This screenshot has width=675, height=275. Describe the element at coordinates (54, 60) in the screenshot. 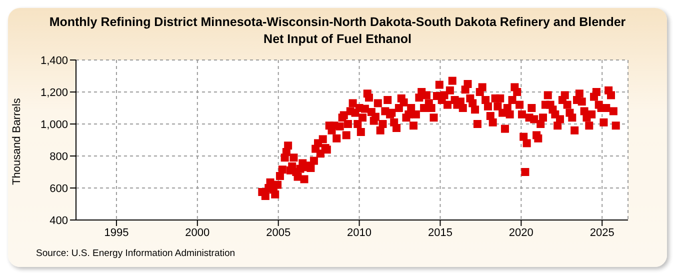

I see `y-tick-label: 1,400` at that location.